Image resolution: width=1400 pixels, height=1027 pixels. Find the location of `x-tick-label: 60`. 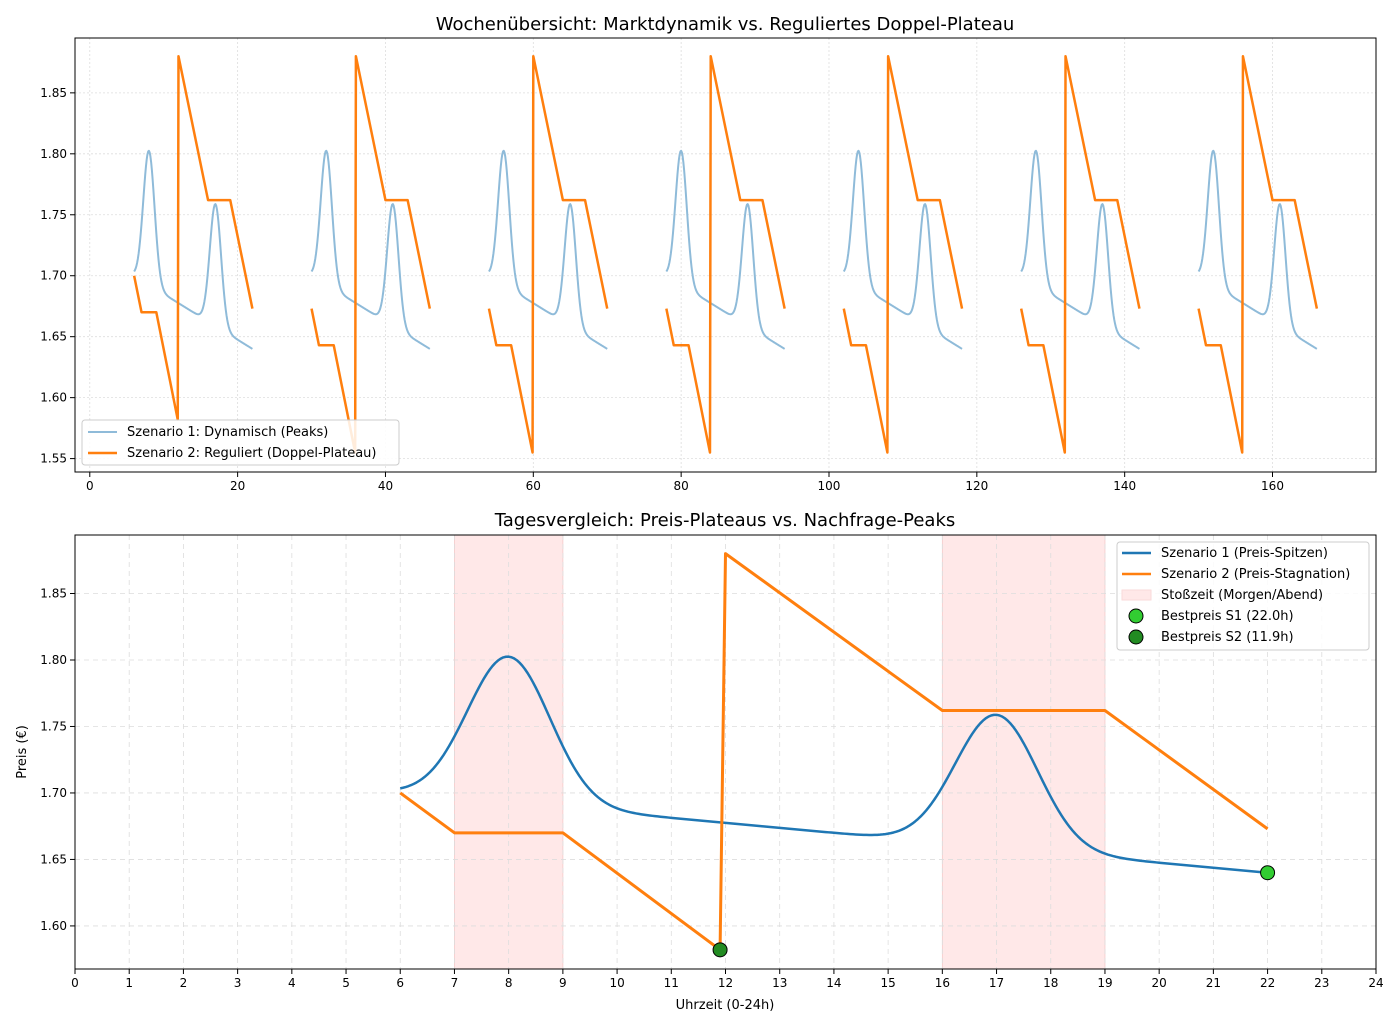

x-tick-label: 60 is located at coordinates (533, 486).